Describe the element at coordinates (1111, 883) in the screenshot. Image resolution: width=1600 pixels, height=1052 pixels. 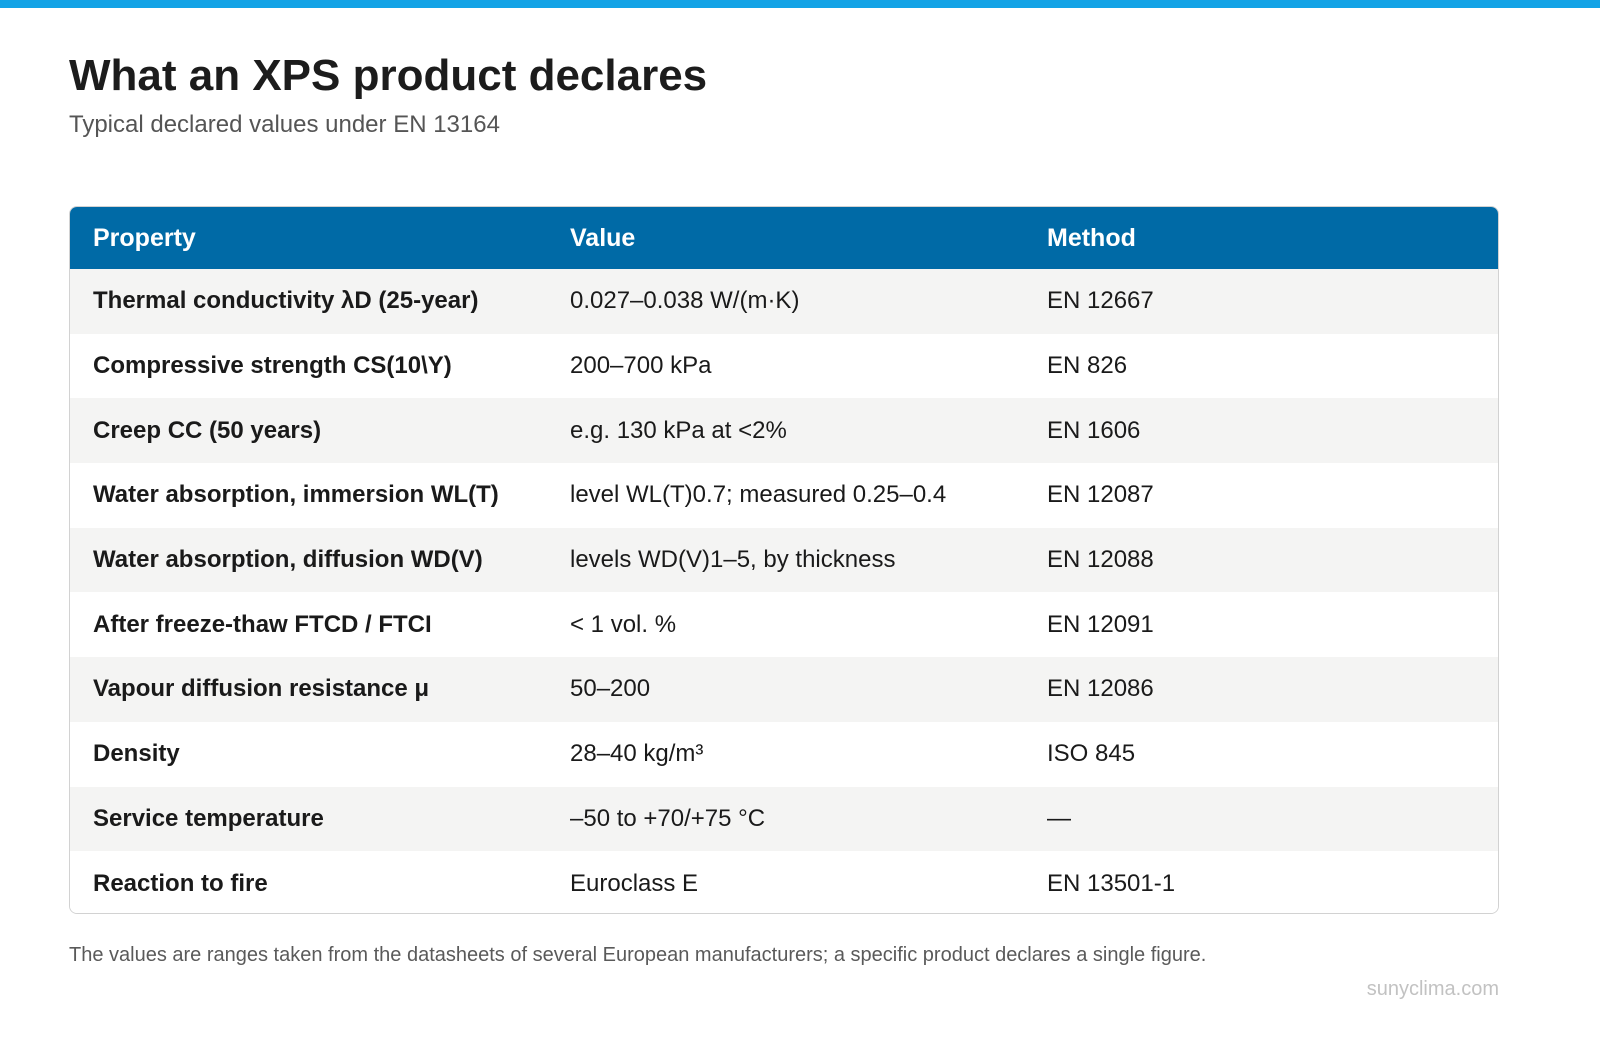
I see `cell-method: EN 13501-1` at that location.